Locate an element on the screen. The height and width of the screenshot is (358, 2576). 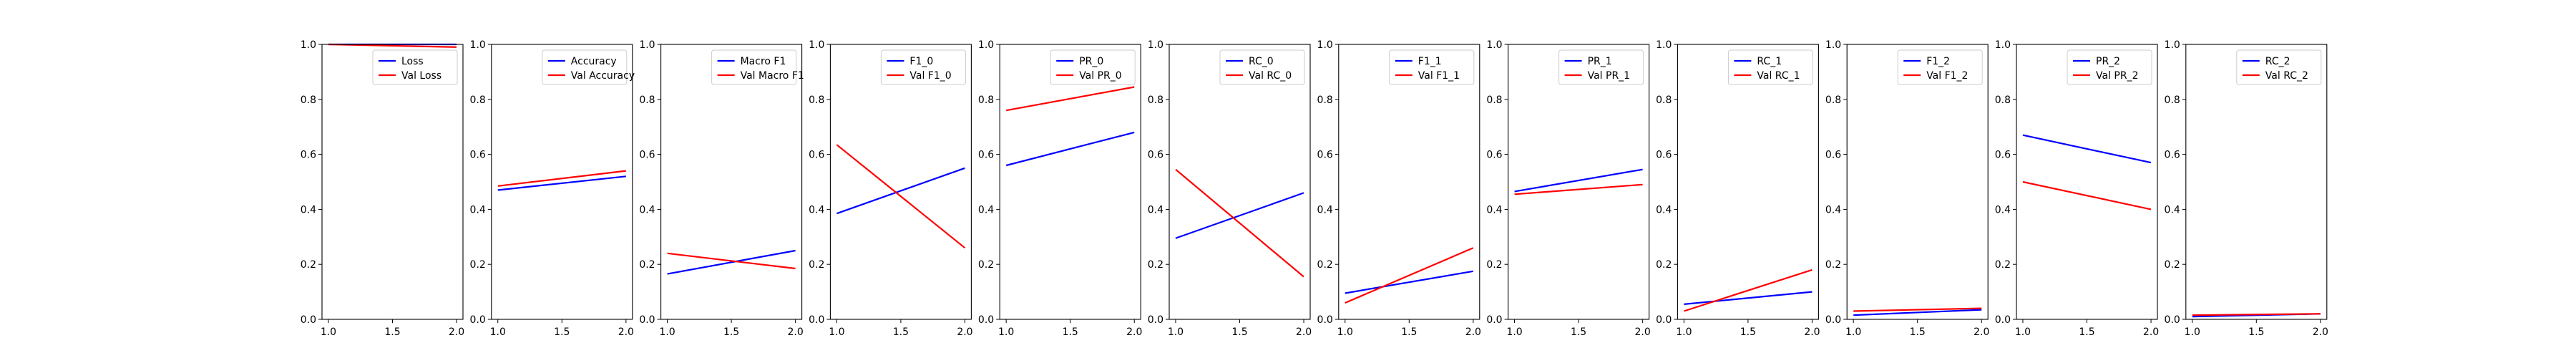
legend-label: RC_0 is located at coordinates (1261, 61).